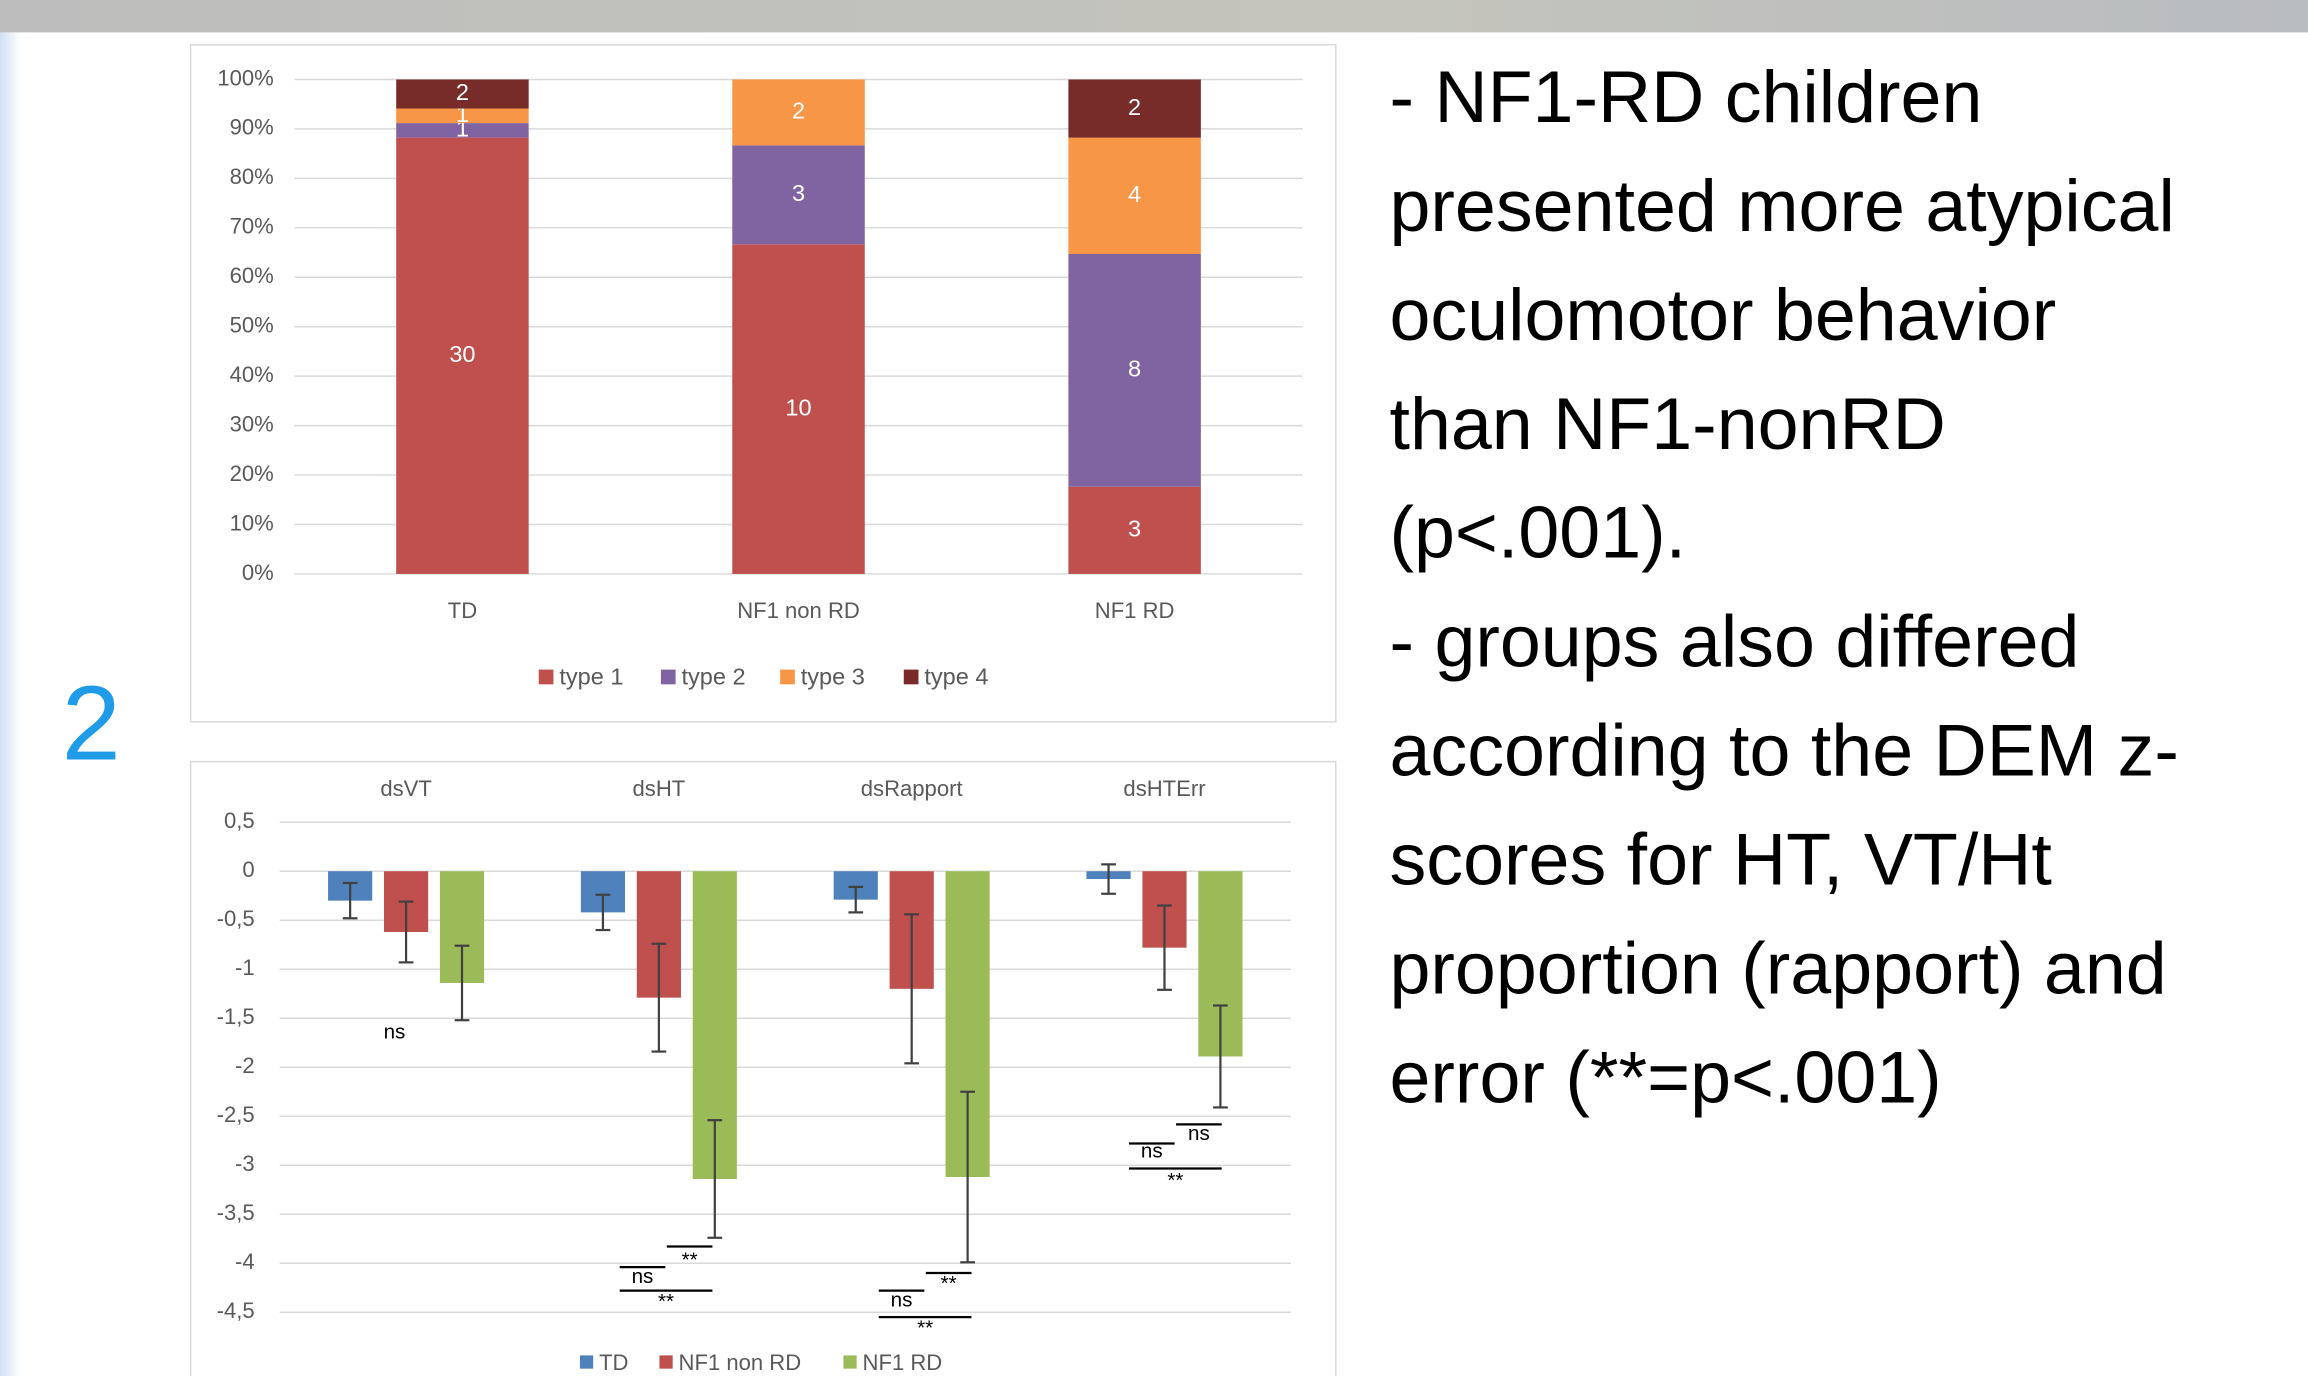 This screenshot has height=1376, width=2308. Describe the element at coordinates (740, 1362) in the screenshot. I see `legend-label: NF1 non RD` at that location.